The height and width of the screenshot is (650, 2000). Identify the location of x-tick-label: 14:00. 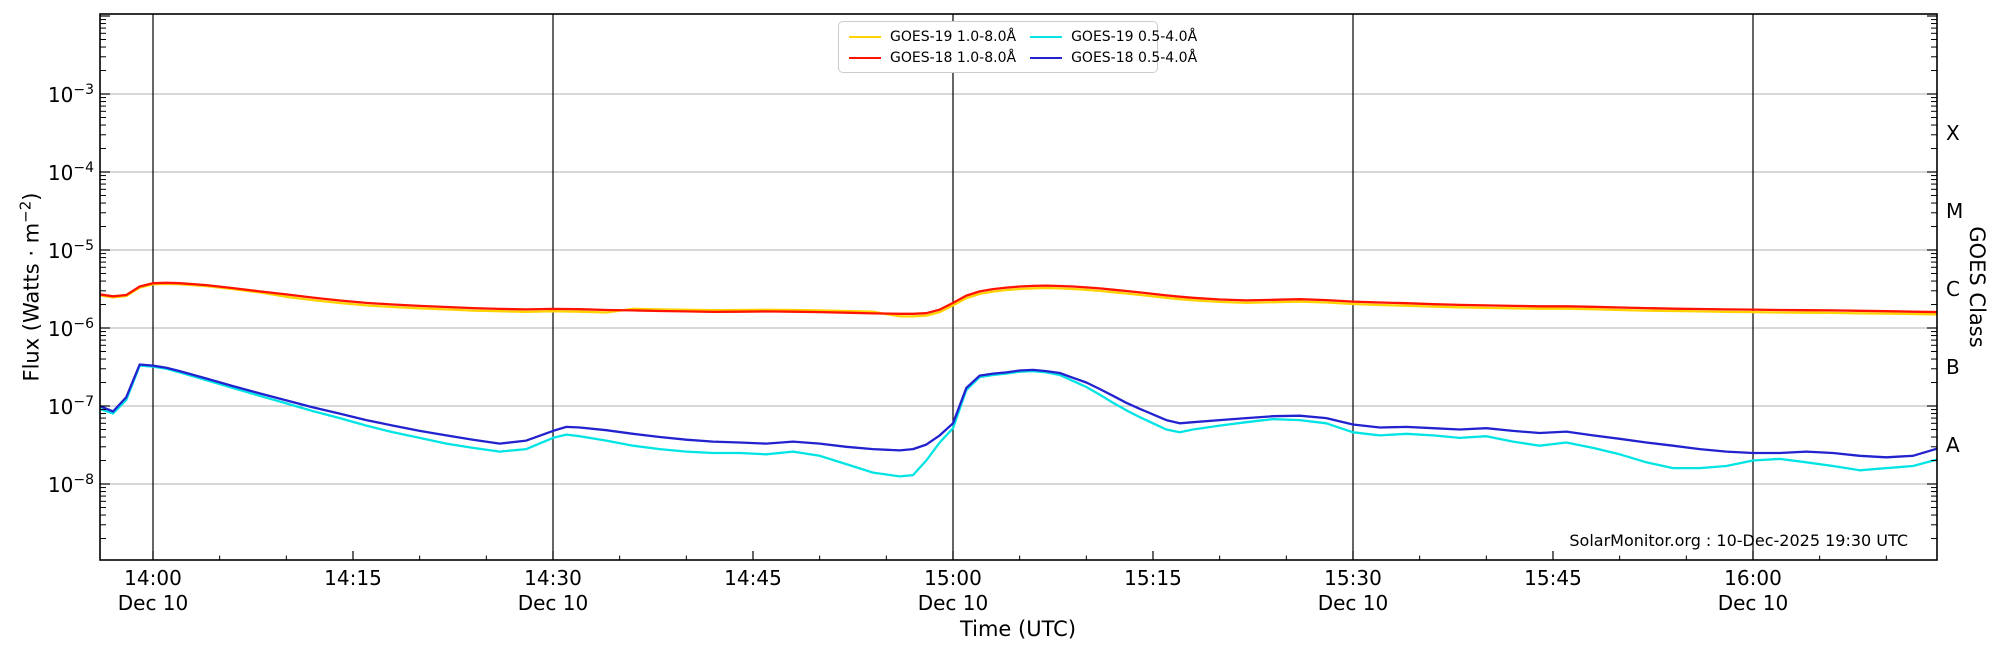
(153, 578).